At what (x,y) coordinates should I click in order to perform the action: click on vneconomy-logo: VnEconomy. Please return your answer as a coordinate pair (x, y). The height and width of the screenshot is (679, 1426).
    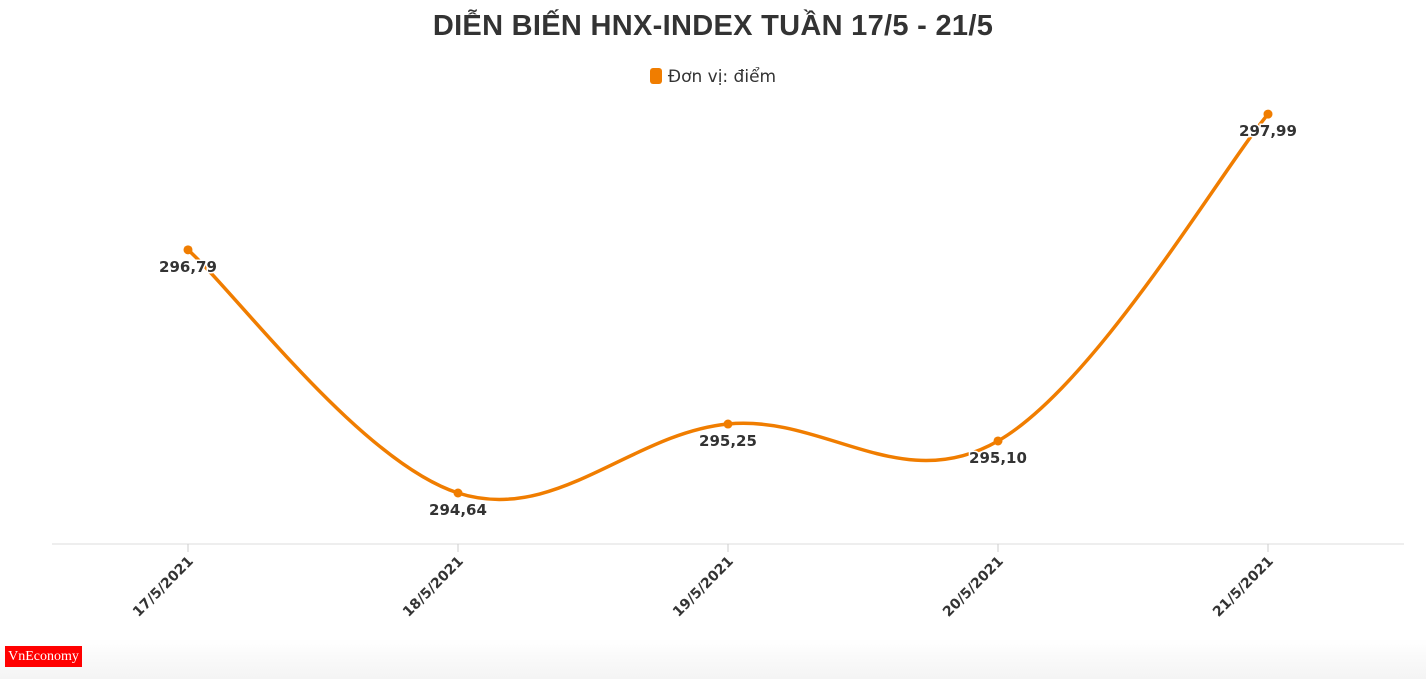
    Looking at the image, I should click on (43, 656).